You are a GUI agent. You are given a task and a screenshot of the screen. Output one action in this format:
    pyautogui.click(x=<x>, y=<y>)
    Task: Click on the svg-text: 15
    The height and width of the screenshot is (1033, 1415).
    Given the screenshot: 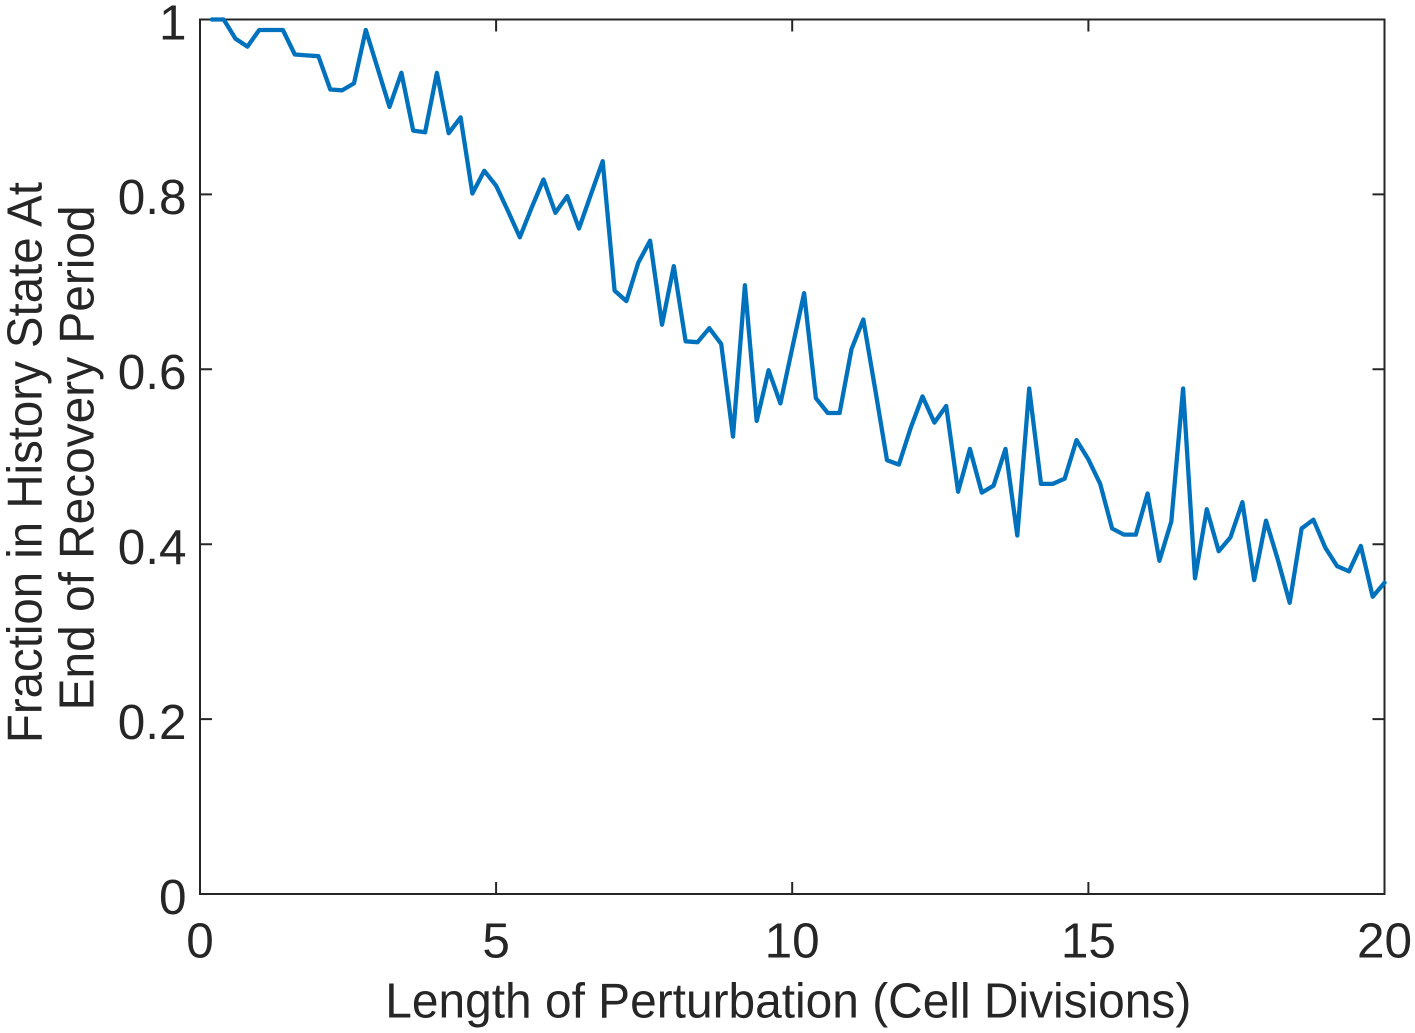 What is the action you would take?
    pyautogui.click(x=1088, y=941)
    